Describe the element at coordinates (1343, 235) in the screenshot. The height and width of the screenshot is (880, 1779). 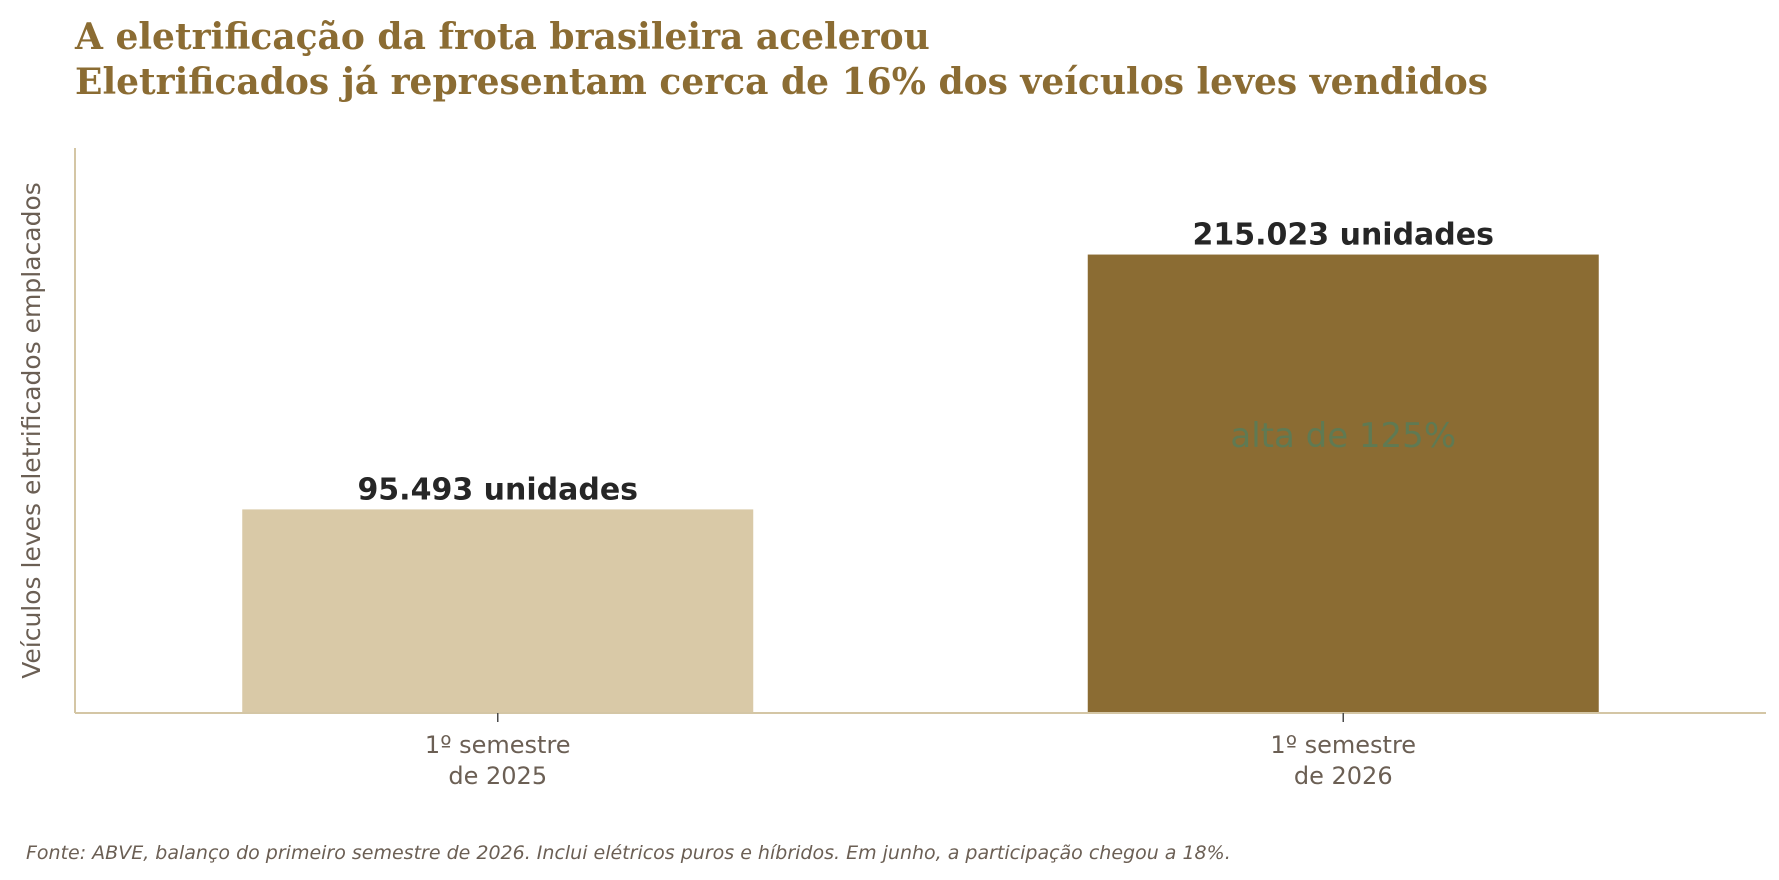
I see `bar-value-label: 215.023 unidades` at that location.